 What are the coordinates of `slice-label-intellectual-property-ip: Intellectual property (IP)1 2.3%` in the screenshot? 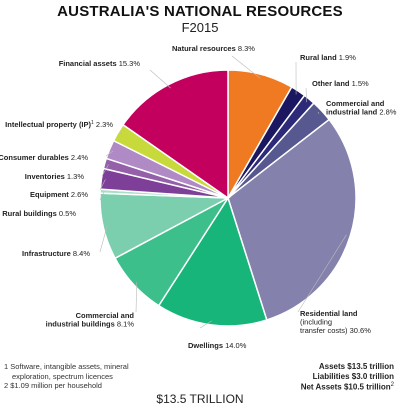 It's located at (59, 124).